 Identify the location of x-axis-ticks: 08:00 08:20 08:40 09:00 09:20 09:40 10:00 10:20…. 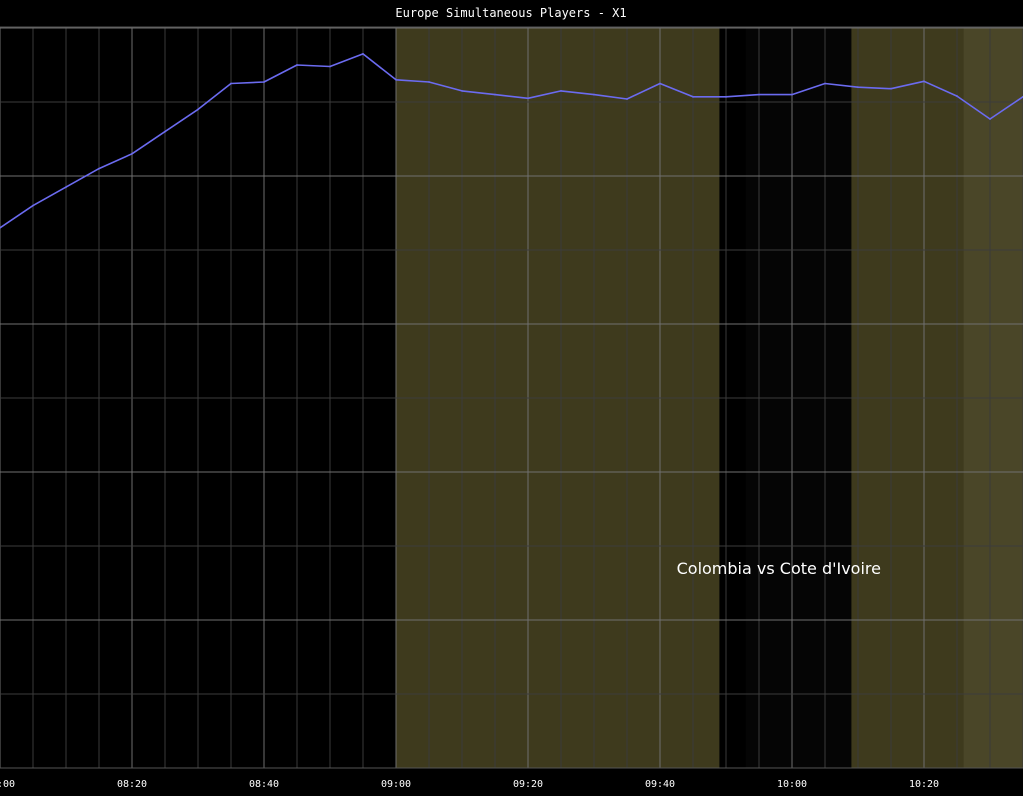
(469, 784).